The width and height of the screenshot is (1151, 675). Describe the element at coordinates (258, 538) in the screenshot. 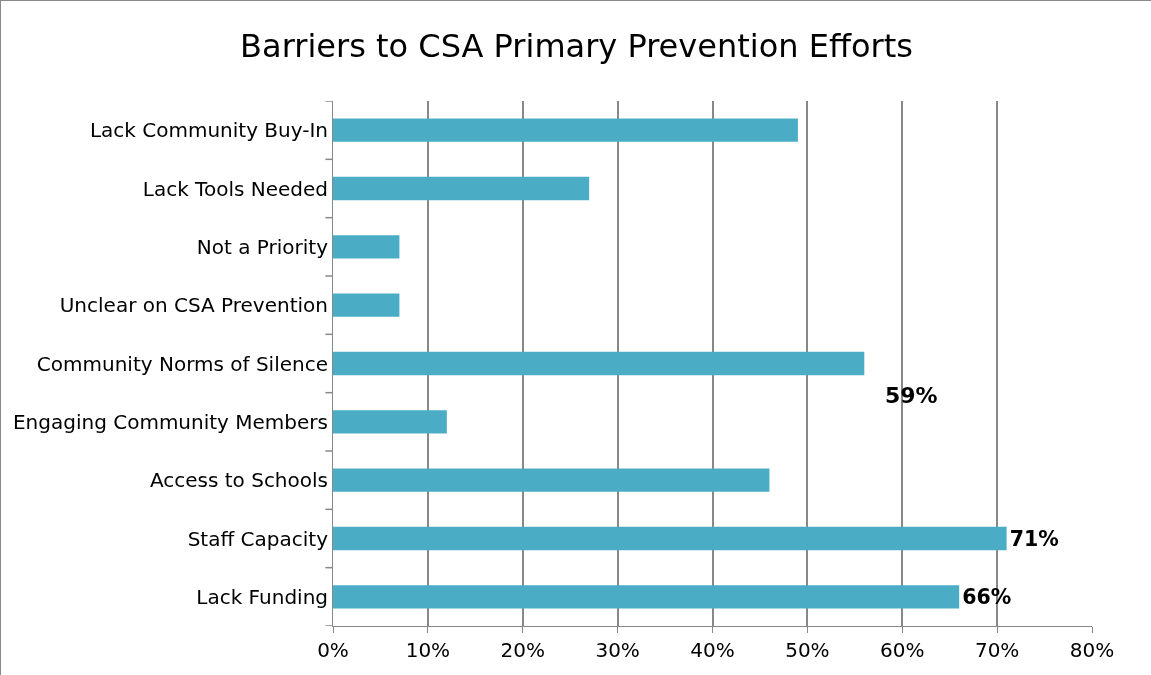

I see `y-tick-label: Staff Capacity` at that location.